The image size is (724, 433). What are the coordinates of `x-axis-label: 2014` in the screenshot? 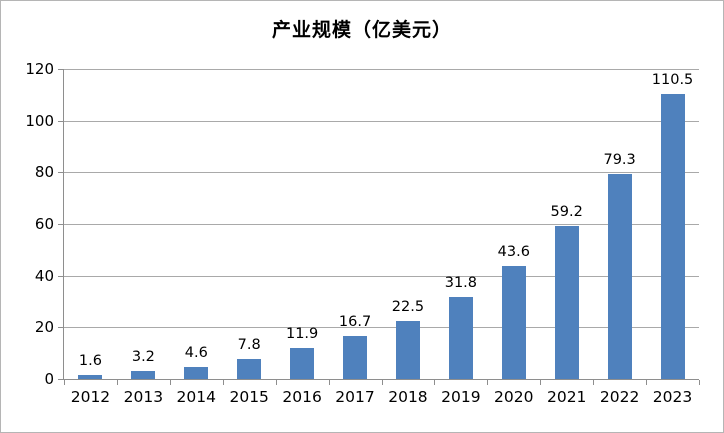 It's located at (196, 397).